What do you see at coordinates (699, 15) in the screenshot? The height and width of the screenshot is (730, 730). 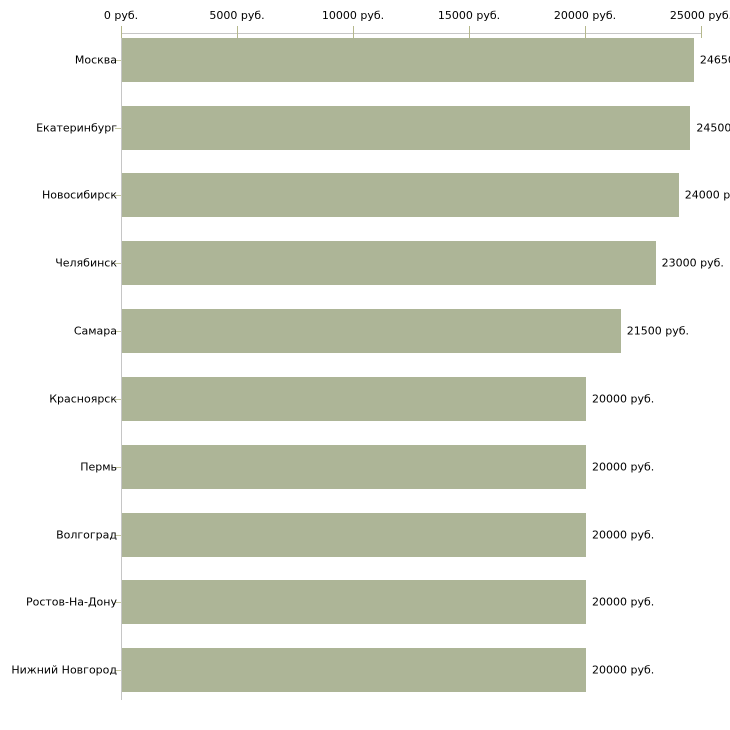 I see `x-axis-tick-label: 25000 руб.` at bounding box center [699, 15].